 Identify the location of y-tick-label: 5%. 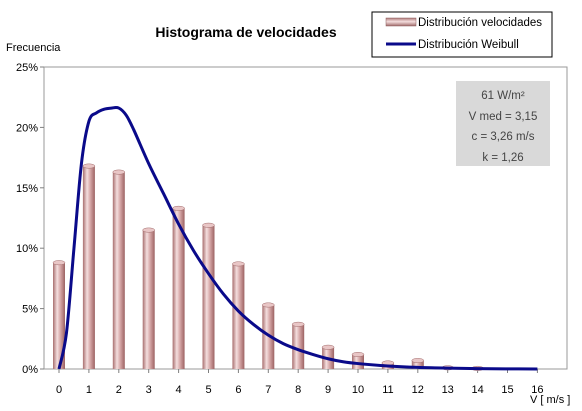
(30, 310).